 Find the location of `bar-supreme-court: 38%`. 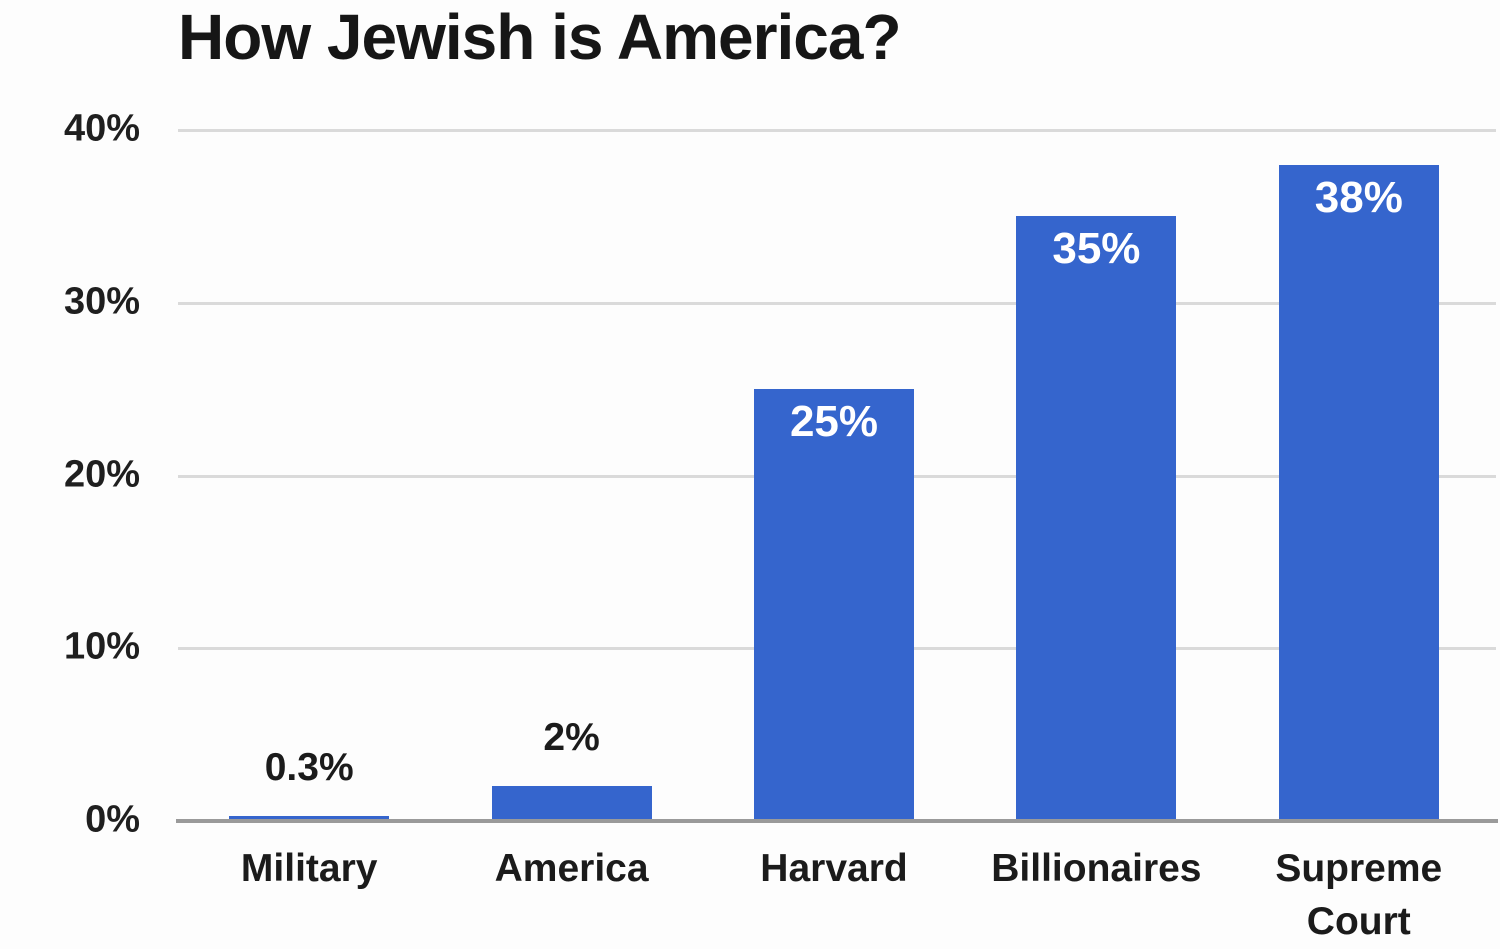

bar-supreme-court: 38% is located at coordinates (1358, 492).